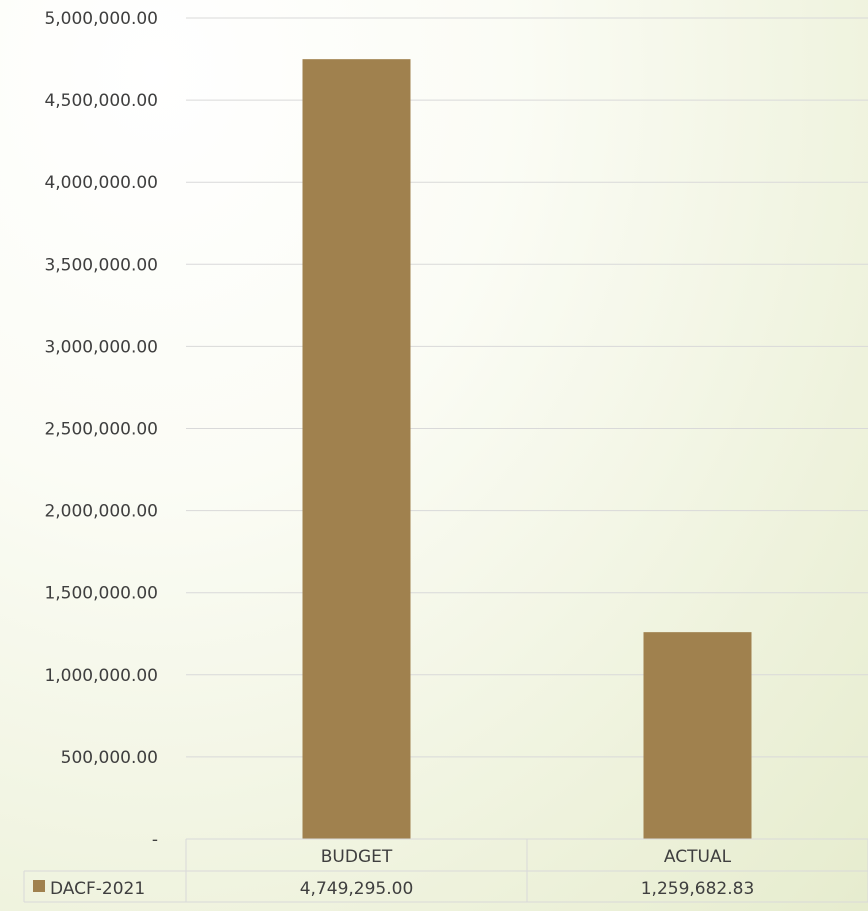 The image size is (868, 911). What do you see at coordinates (101, 512) in the screenshot?
I see `y-tick-label: 2,000,000.00` at bounding box center [101, 512].